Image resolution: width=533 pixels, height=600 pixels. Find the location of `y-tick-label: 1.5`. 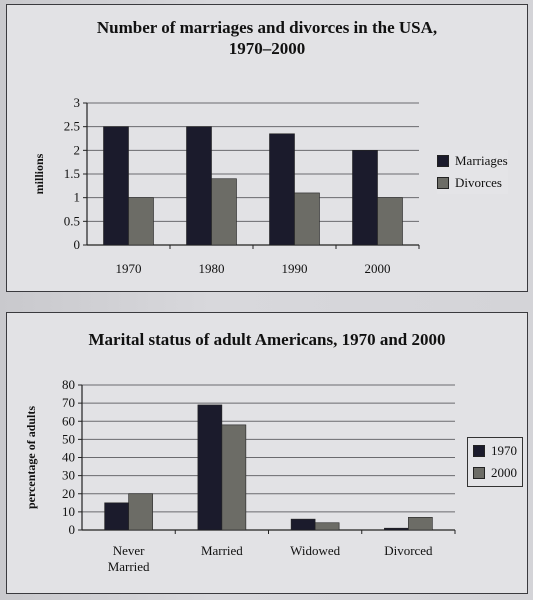

y-tick-label: 1.5 is located at coordinates (72, 173).